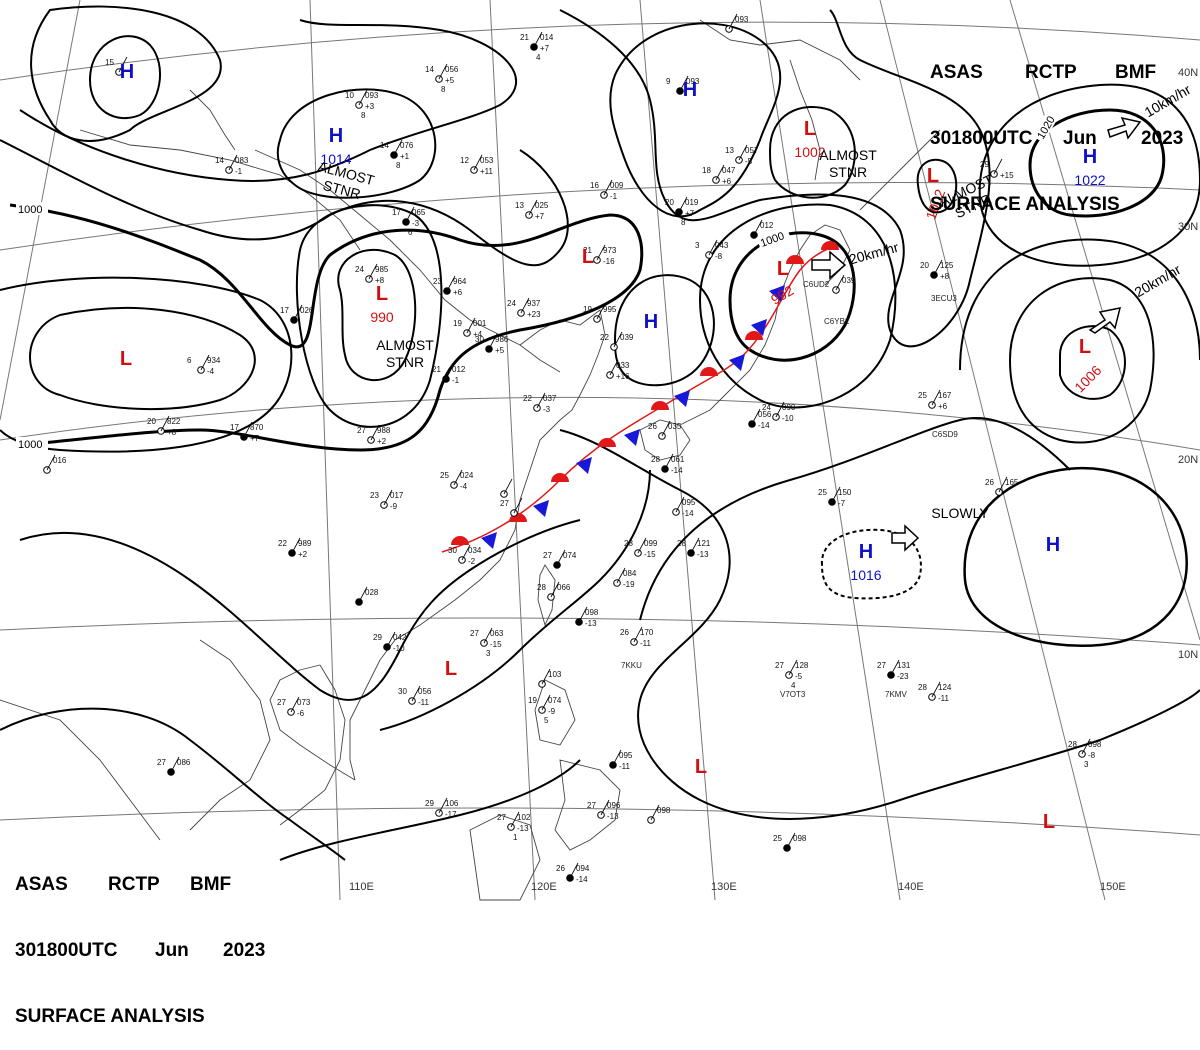 The height and width of the screenshot is (1050, 1200). What do you see at coordinates (945, 276) in the screenshot?
I see `station-tendency: +8` at bounding box center [945, 276].